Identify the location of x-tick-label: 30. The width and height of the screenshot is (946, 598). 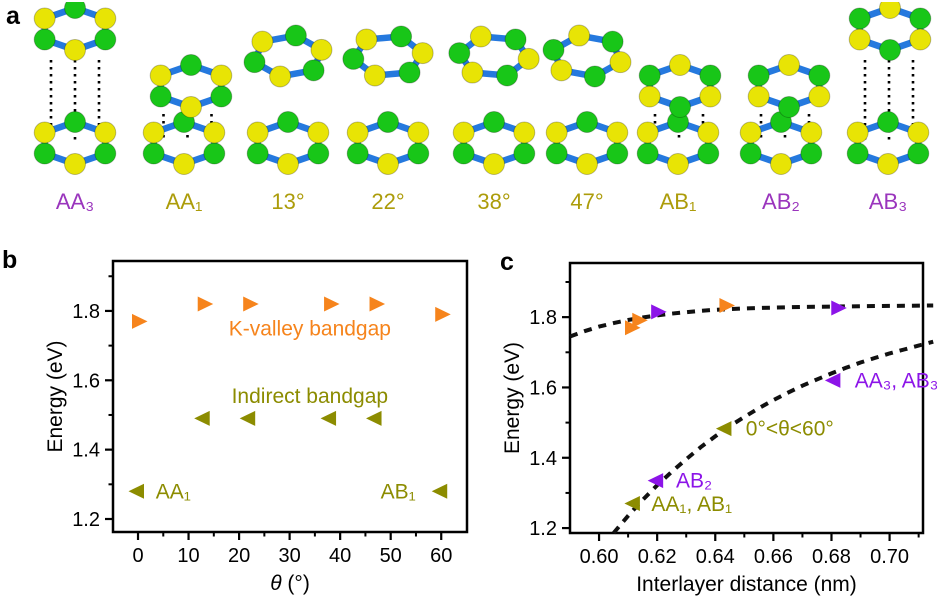
(289, 556).